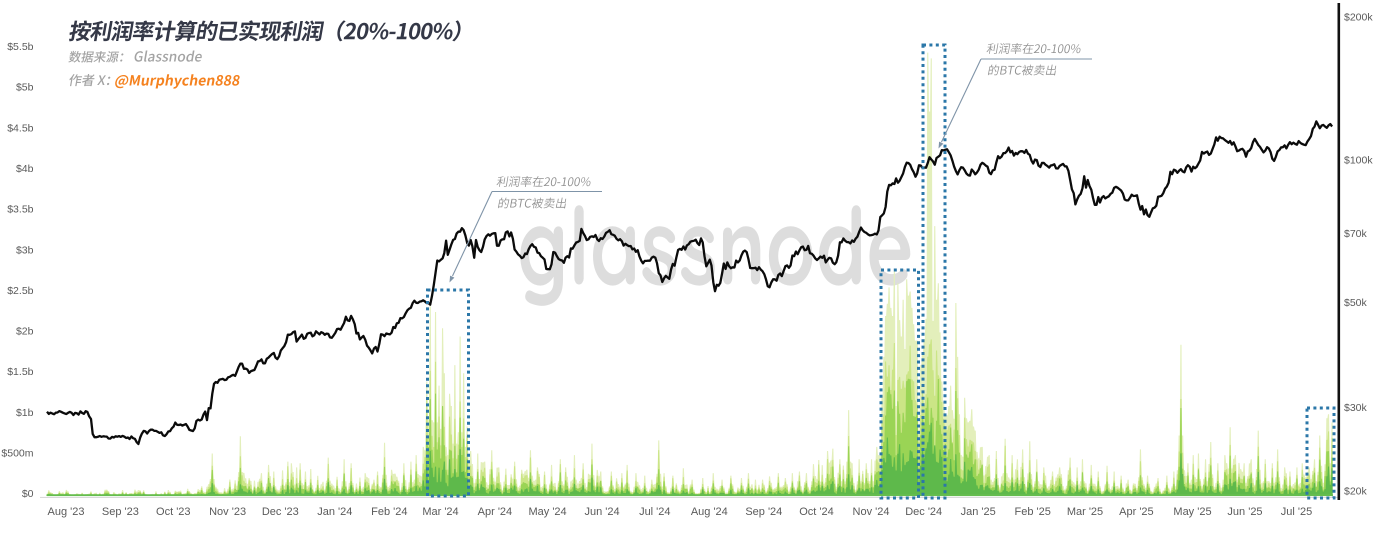 The image size is (1374, 548). I want to click on svg-text: May '24, so click(548, 512).